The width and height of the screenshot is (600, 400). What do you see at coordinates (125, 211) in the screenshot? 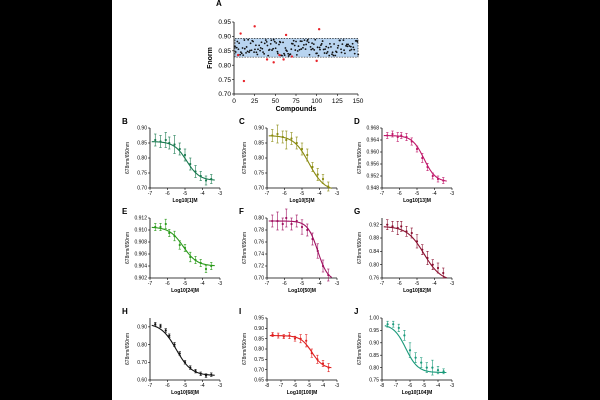
I see `panel-letter-E: E` at bounding box center [125, 211].